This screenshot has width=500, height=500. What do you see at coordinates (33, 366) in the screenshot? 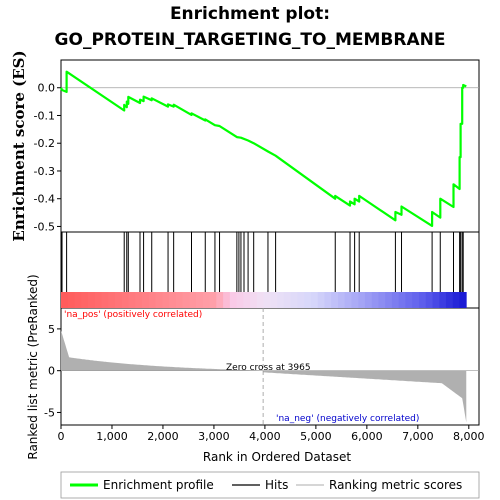
I see `metric-y-axis-label: Ranked list metric (PreRanked)` at bounding box center [33, 366].